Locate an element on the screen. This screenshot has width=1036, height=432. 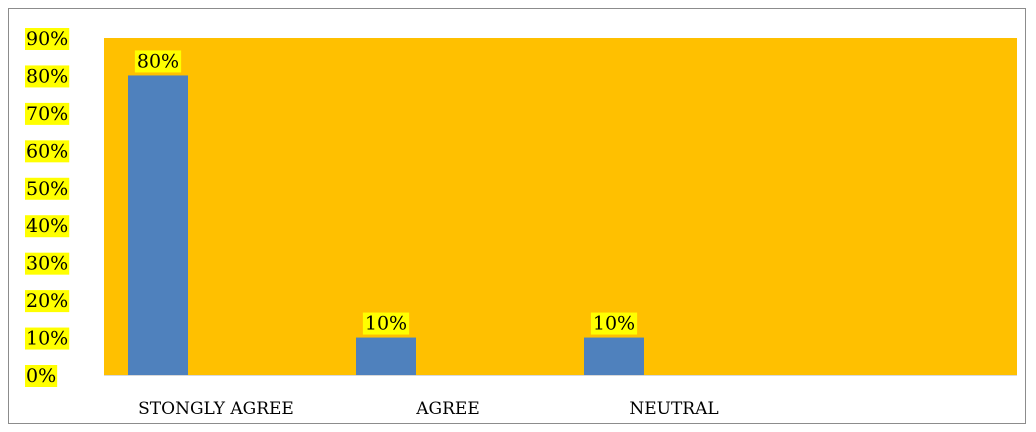
y-tick-label: 30% is located at coordinates (47, 264).